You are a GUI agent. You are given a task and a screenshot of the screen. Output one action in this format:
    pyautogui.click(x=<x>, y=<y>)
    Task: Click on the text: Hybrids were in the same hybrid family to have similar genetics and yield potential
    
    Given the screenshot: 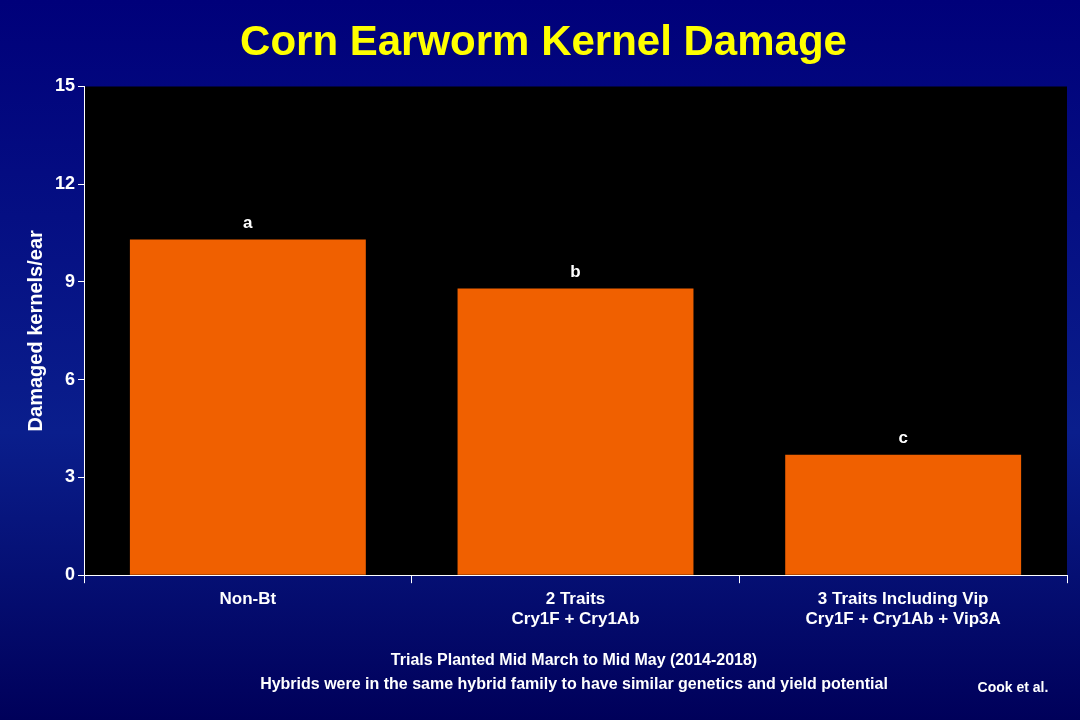 What is the action you would take?
    pyautogui.click(x=574, y=684)
    